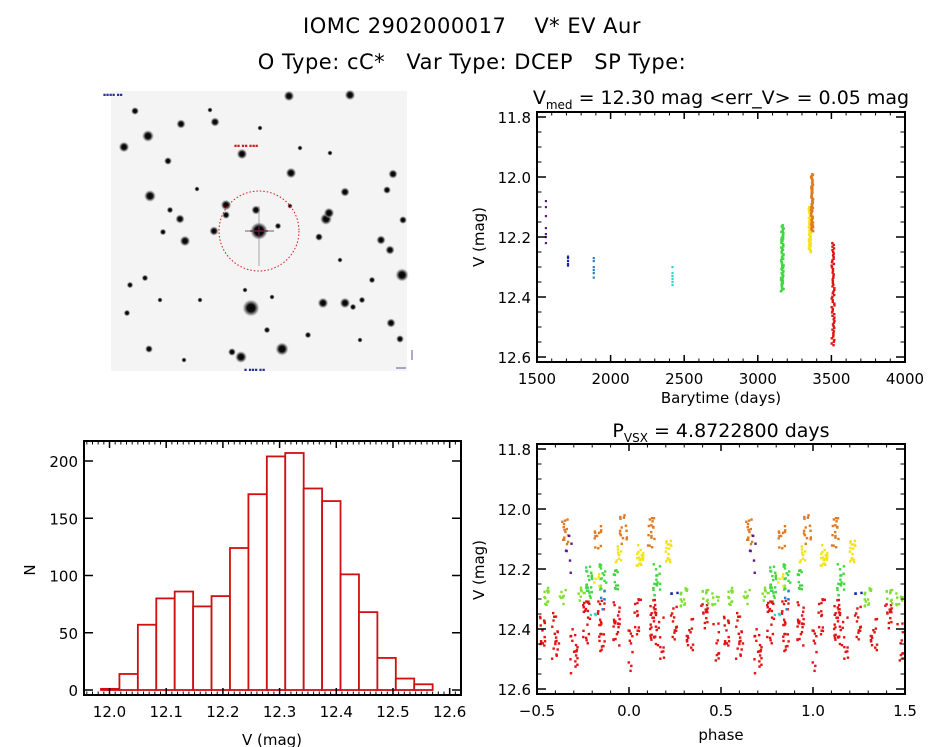  I want to click on finder-coord-label: ▪▪ ▪▪ ▪▪▪, so click(246, 146).